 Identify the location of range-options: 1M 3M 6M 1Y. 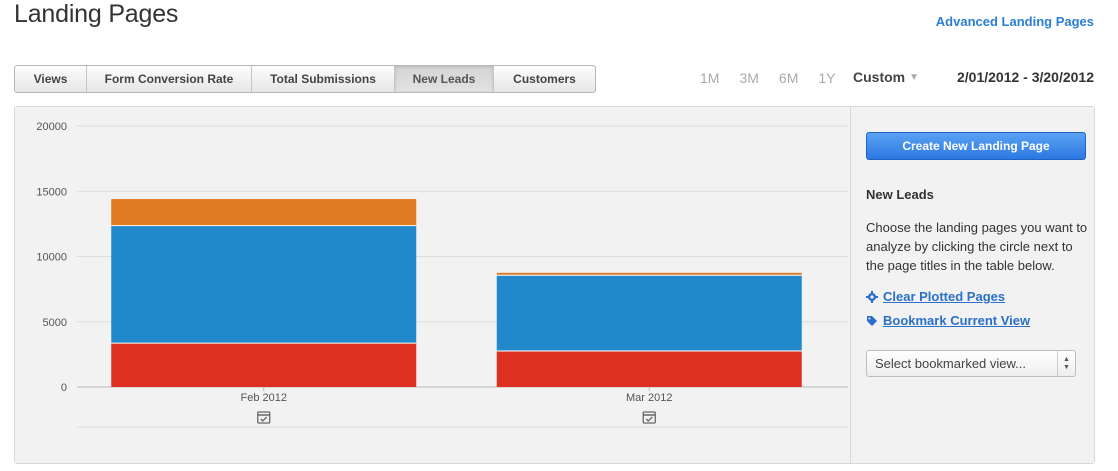
(777, 78).